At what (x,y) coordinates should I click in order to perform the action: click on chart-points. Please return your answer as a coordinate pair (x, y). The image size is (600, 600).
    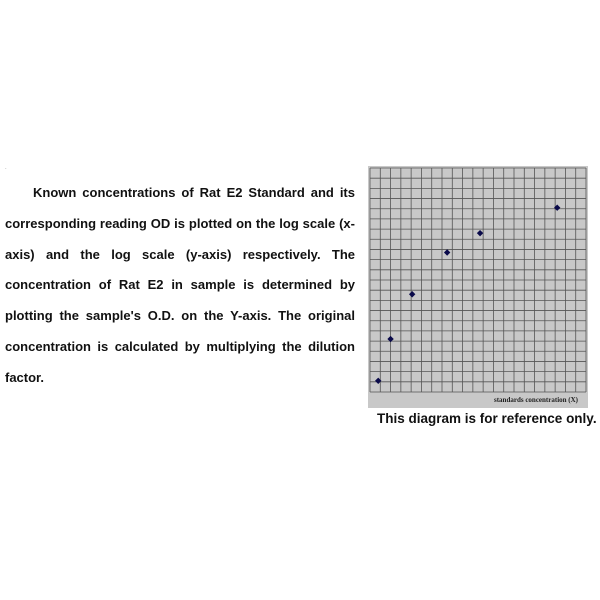
    Looking at the image, I should click on (468, 294).